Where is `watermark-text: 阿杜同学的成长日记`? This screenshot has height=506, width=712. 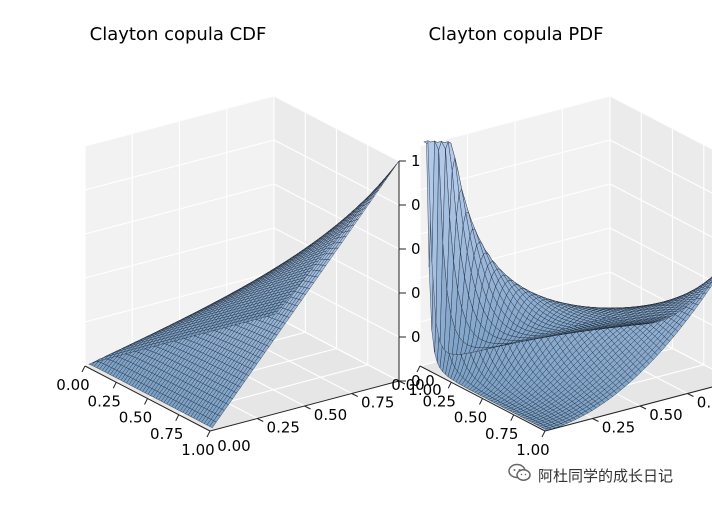
watermark-text: 阿杜同学的成长日记 is located at coordinates (606, 475).